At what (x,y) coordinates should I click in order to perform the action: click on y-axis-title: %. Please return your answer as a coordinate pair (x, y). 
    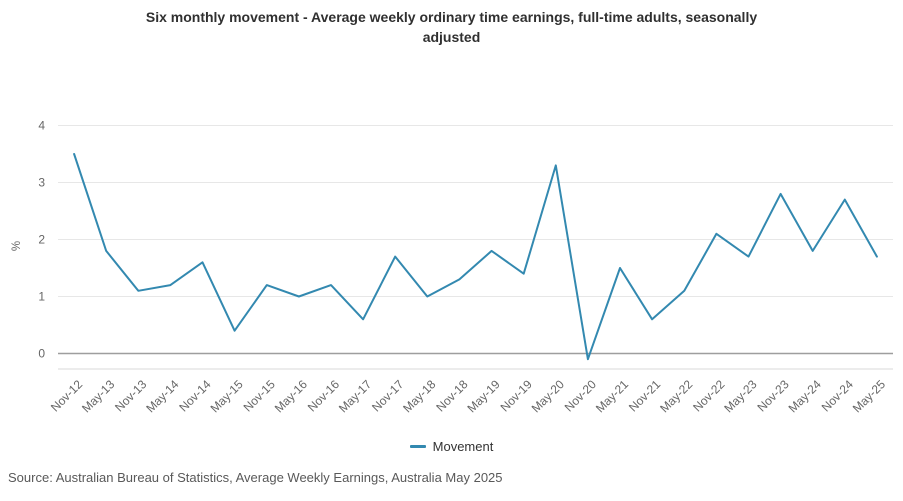
    Looking at the image, I should click on (17, 246).